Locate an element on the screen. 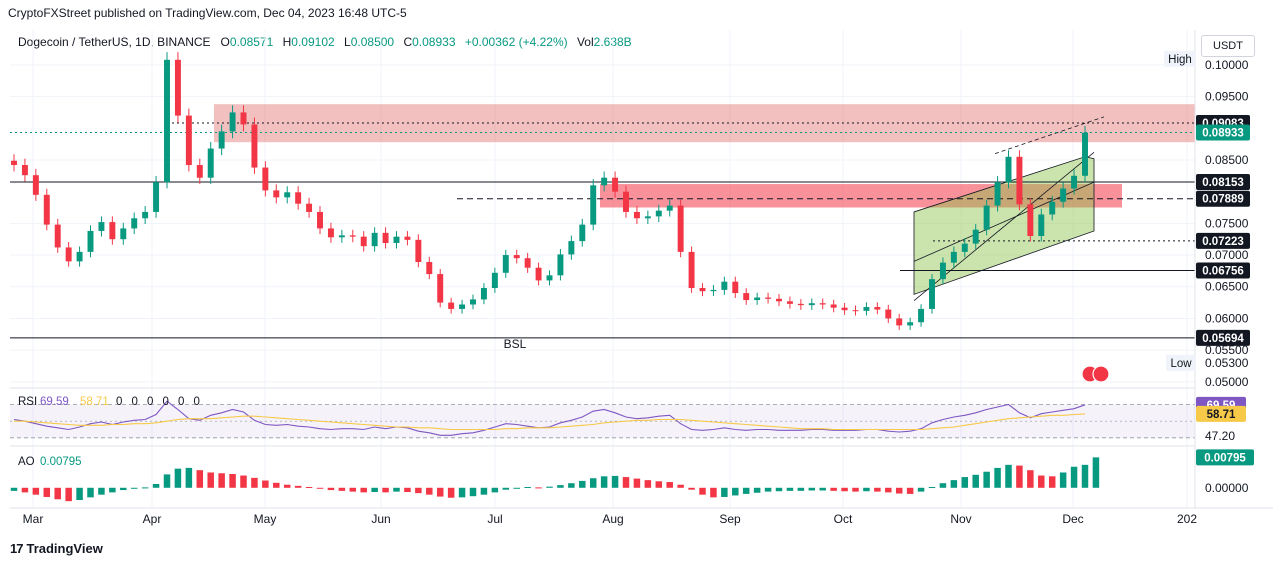  tradingview-logo-icon: 17 is located at coordinates (17, 548).